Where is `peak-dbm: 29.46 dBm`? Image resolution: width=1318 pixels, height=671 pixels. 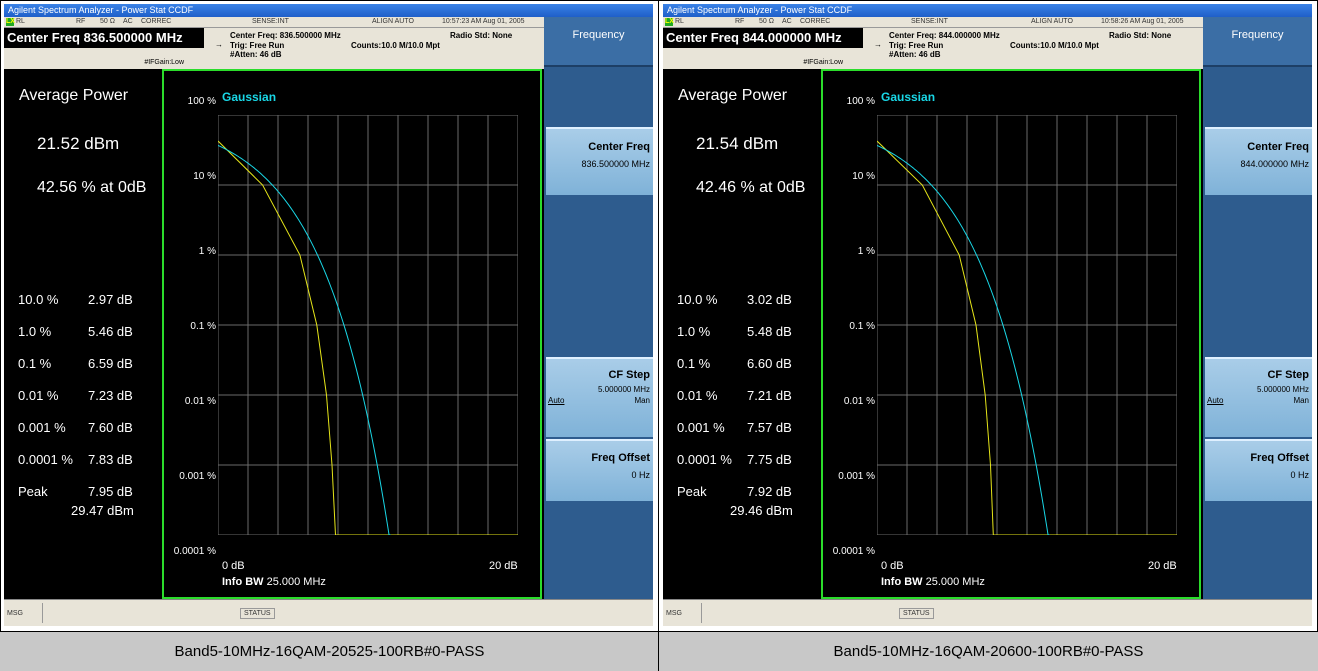
peak-dbm: 29.46 dBm is located at coordinates (761, 510).